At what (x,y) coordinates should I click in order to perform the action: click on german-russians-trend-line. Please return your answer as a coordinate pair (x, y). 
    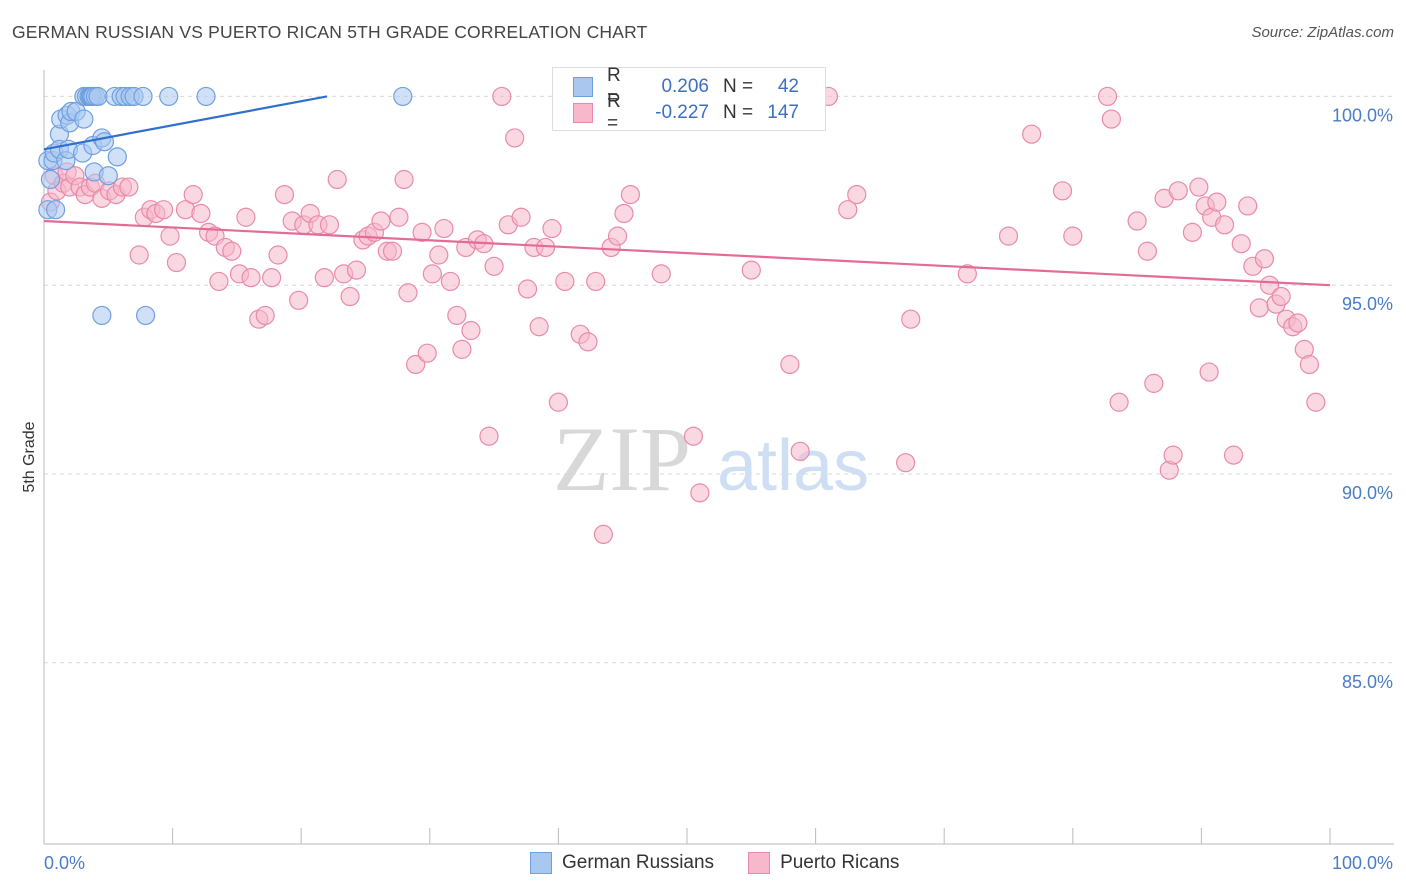
    Looking at the image, I should click on (185, 123).